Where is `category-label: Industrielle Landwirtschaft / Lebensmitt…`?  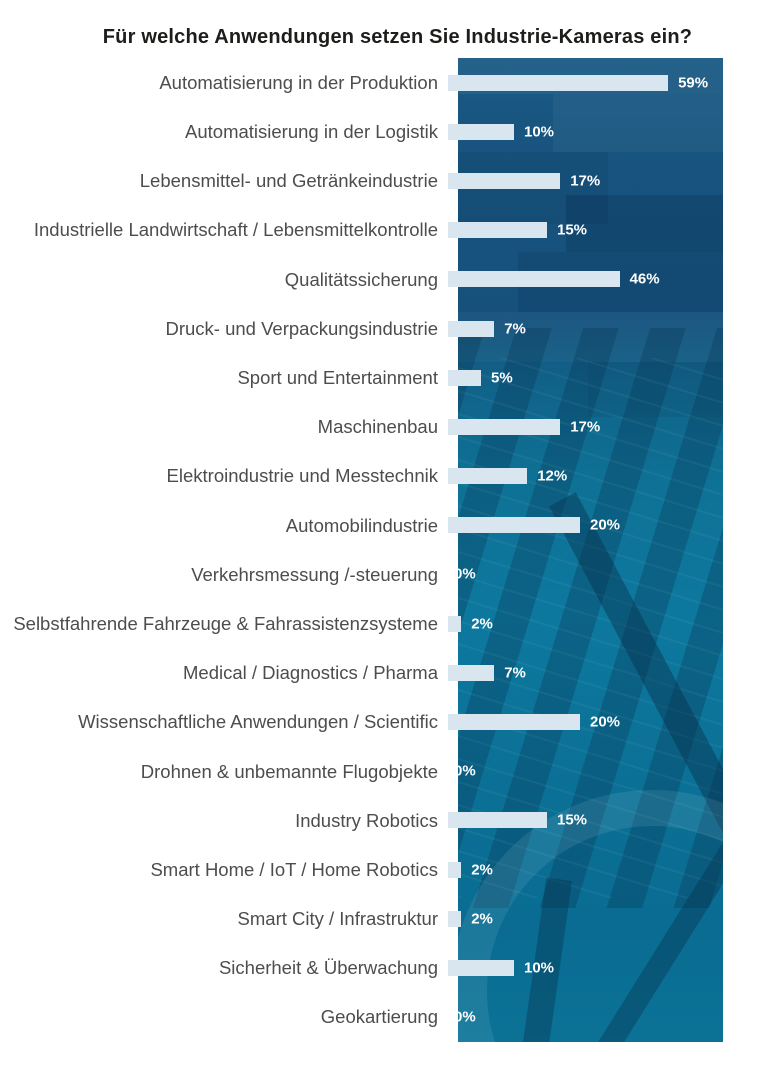 category-label: Industrielle Landwirtschaft / Lebensmitt… is located at coordinates (235, 230).